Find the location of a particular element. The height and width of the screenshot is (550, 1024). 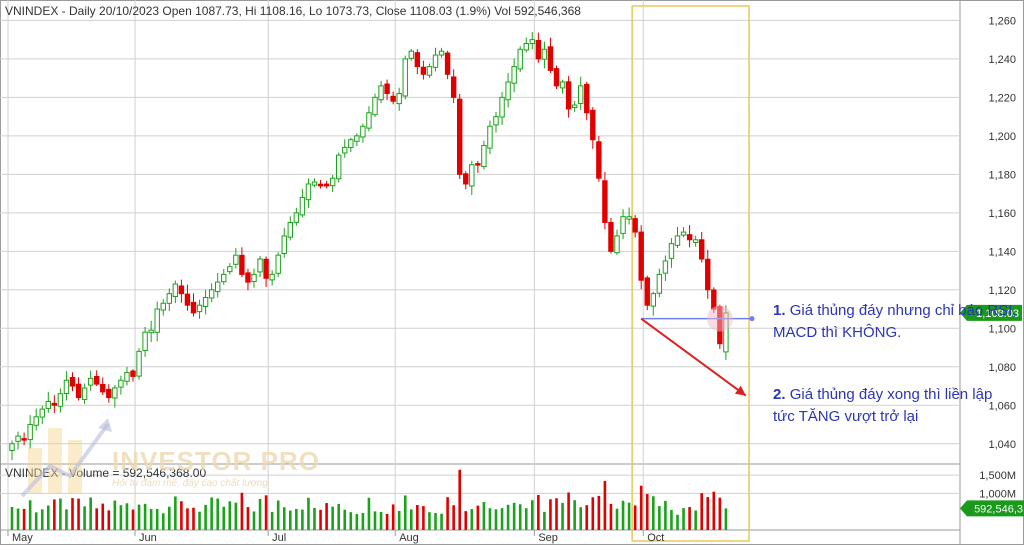

price-tick-label: 1,120 is located at coordinates (1002, 291).